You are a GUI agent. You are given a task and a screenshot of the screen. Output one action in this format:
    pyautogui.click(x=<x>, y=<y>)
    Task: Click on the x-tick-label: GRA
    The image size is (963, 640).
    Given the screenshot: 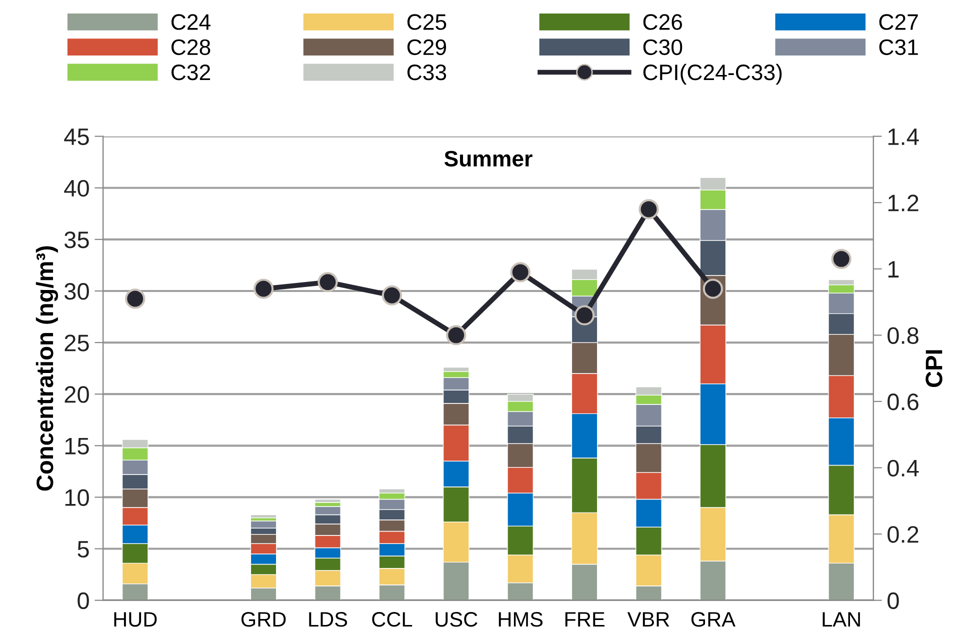 What is the action you would take?
    pyautogui.click(x=713, y=619)
    